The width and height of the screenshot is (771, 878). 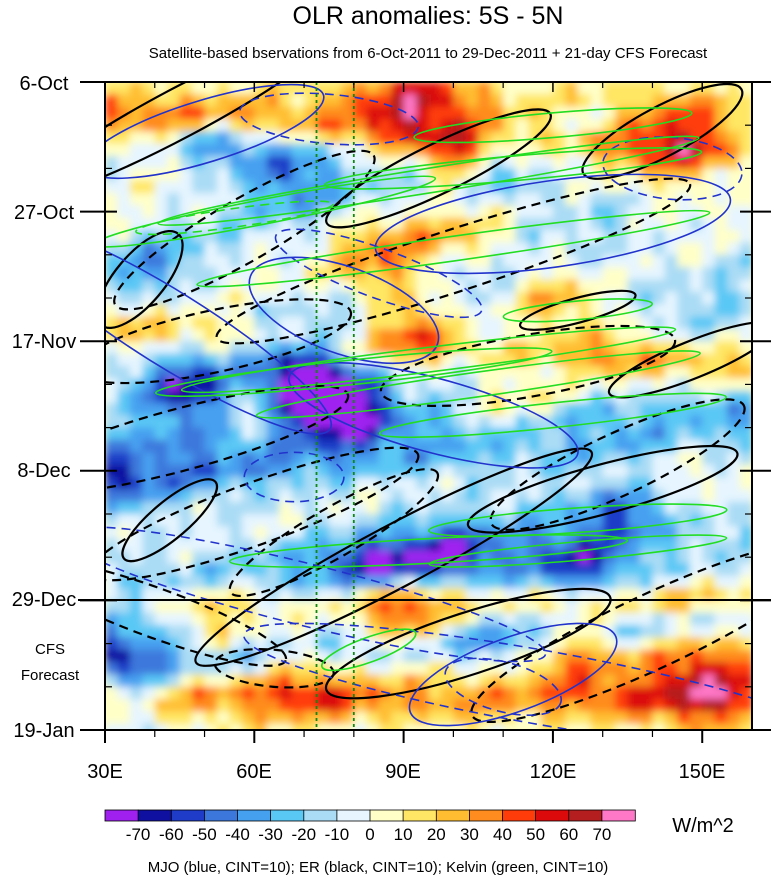 What do you see at coordinates (320, 815) in the screenshot?
I see `colorbar-swatch` at bounding box center [320, 815].